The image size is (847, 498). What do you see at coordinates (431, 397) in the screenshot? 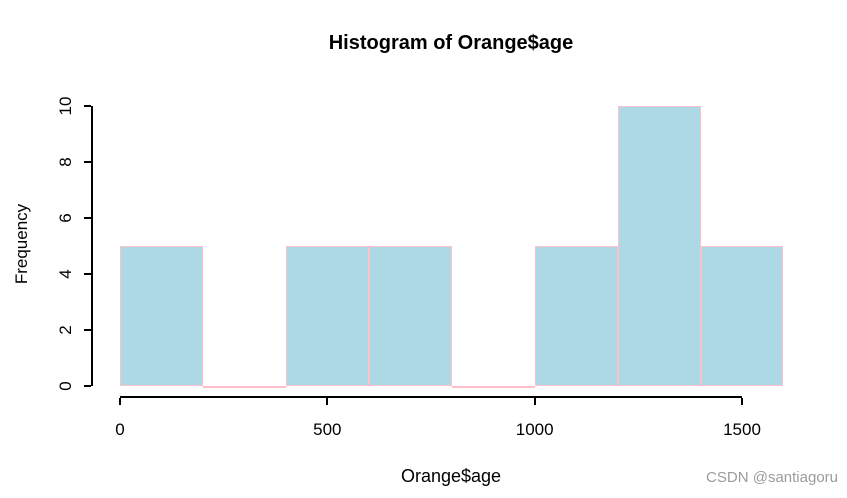
I see `x-axis-line` at bounding box center [431, 397].